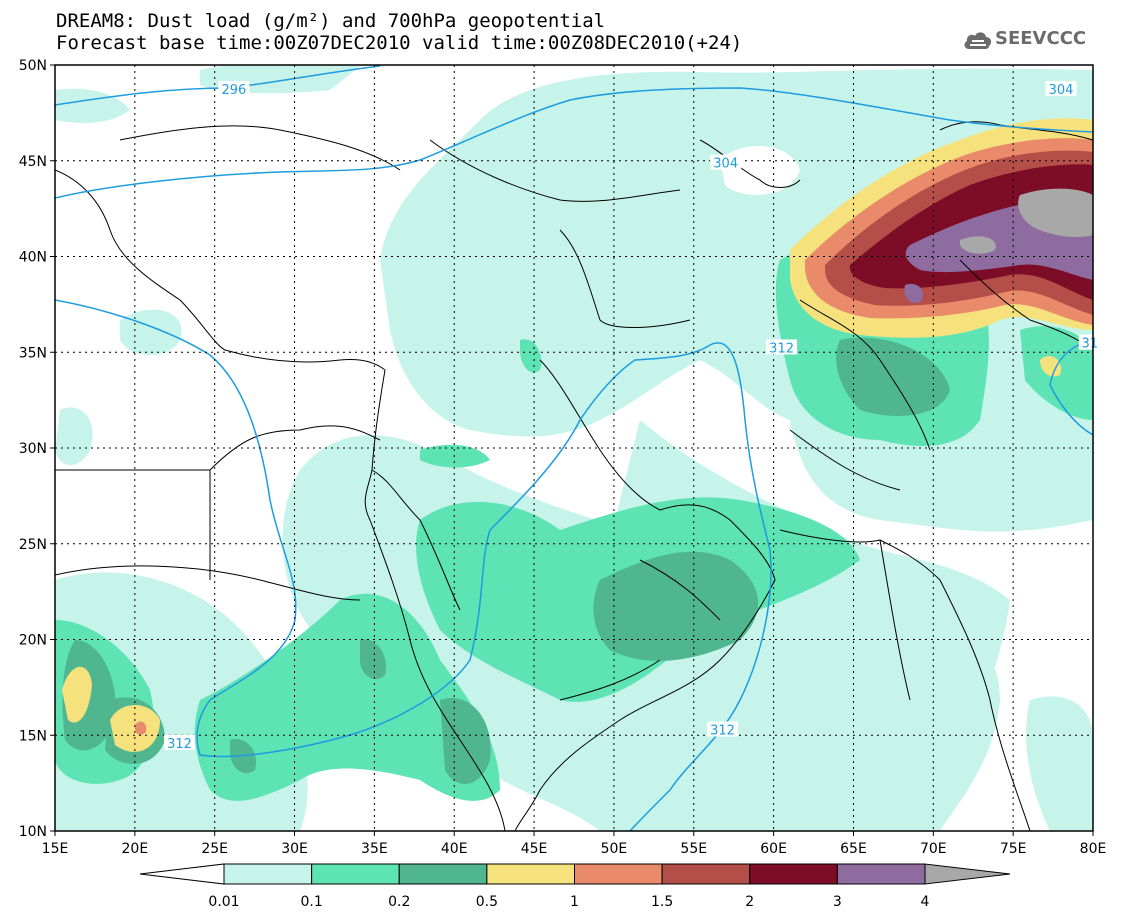 This screenshot has height=922, width=1122. Describe the element at coordinates (294, 849) in the screenshot. I see `x-tick-label: 30E` at that location.